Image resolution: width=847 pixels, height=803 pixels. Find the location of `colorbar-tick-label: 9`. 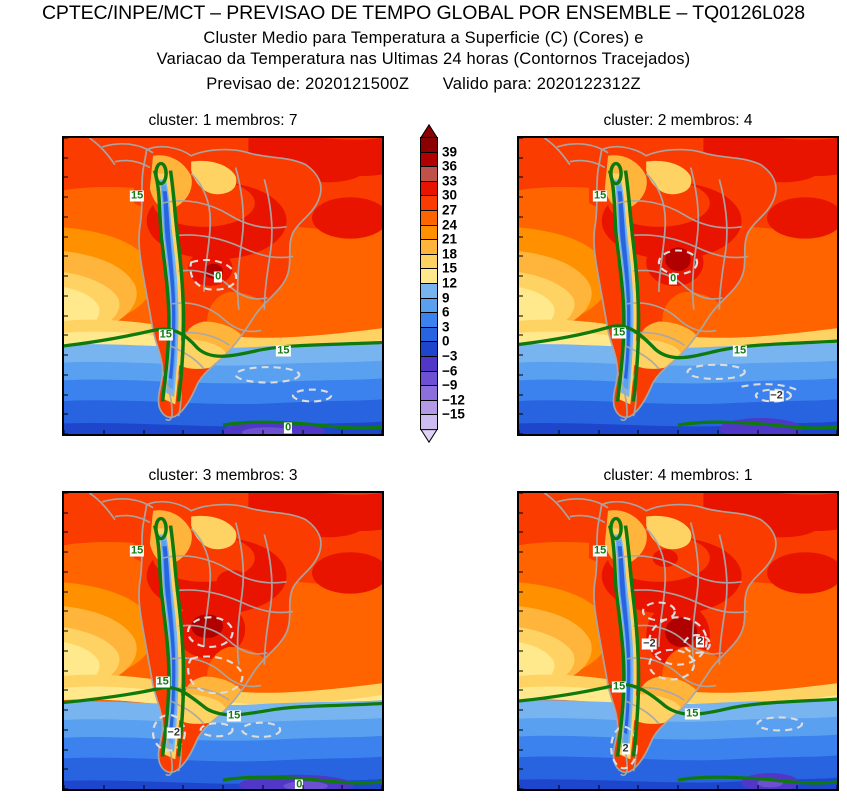

colorbar-tick-label: 9 is located at coordinates (446, 298).